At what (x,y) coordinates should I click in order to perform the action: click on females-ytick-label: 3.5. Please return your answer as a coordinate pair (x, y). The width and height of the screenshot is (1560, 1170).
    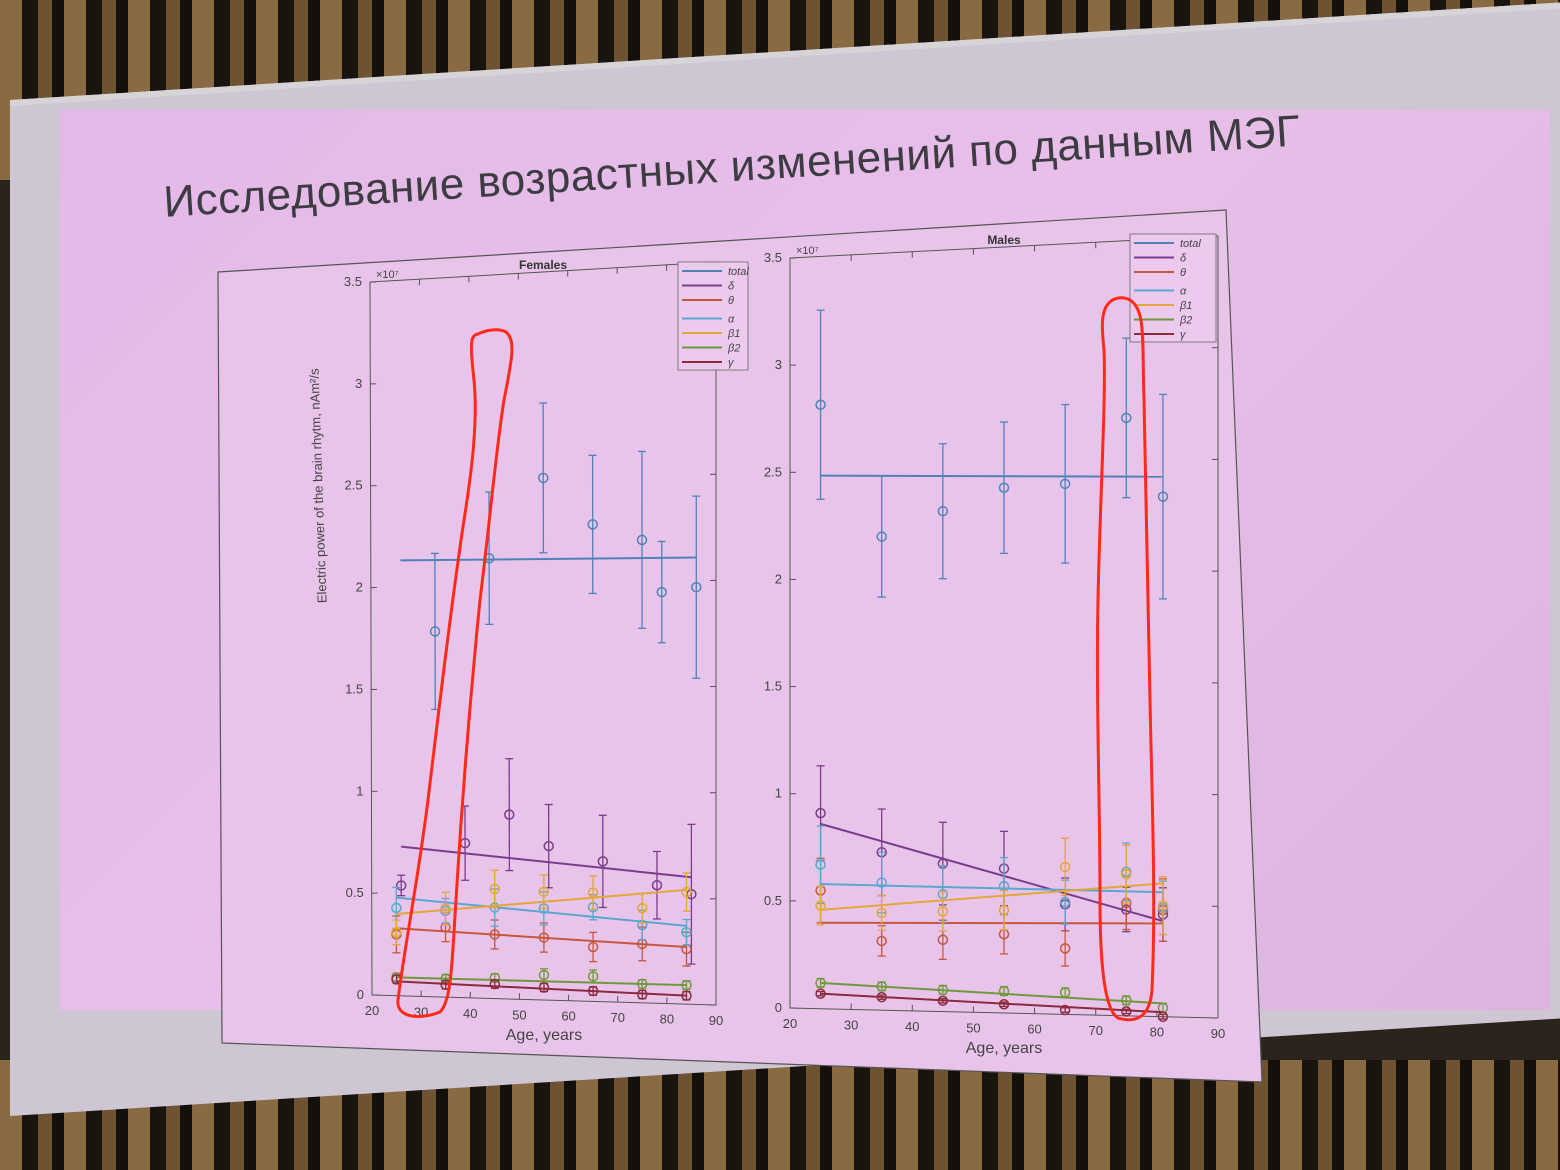
    Looking at the image, I should click on (353, 281).